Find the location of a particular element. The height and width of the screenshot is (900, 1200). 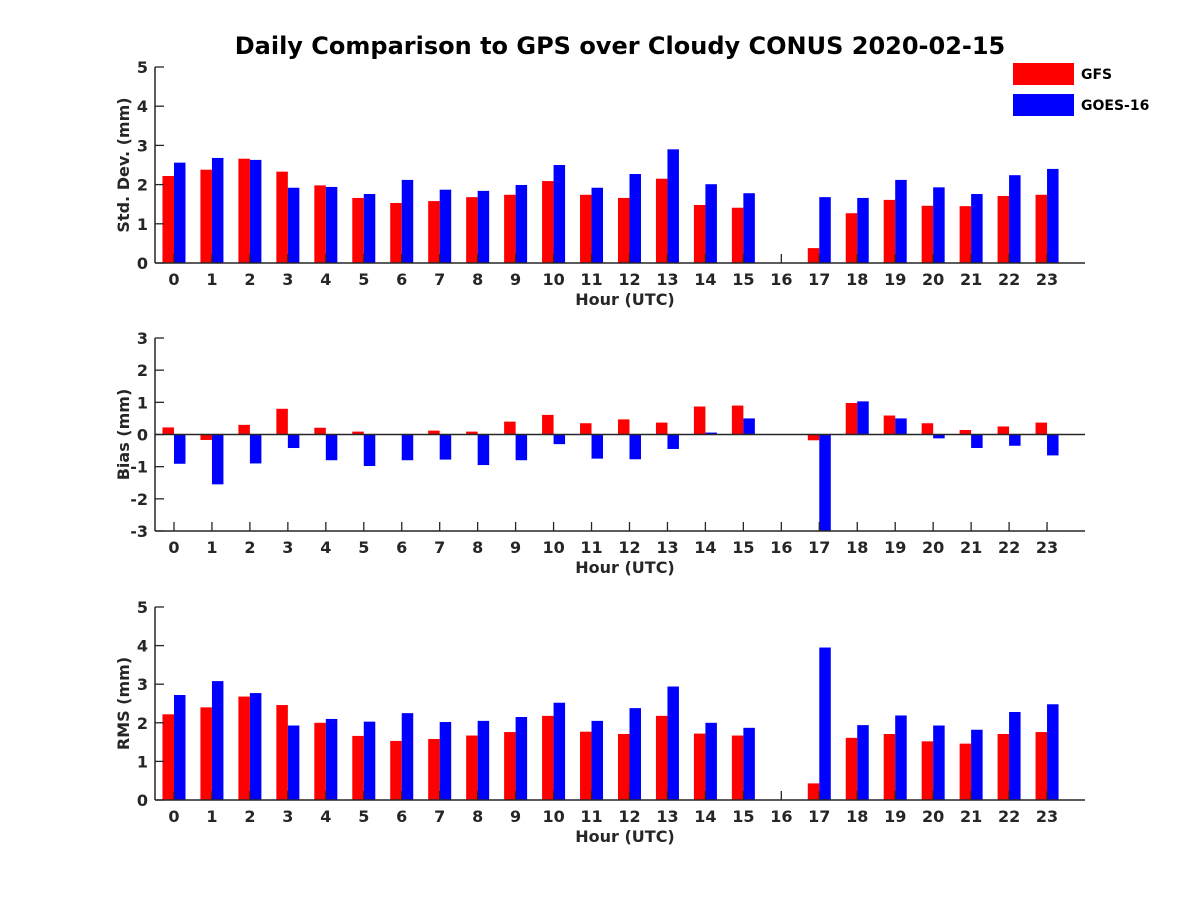

y-tick-label: 0 is located at coordinates (142, 263).